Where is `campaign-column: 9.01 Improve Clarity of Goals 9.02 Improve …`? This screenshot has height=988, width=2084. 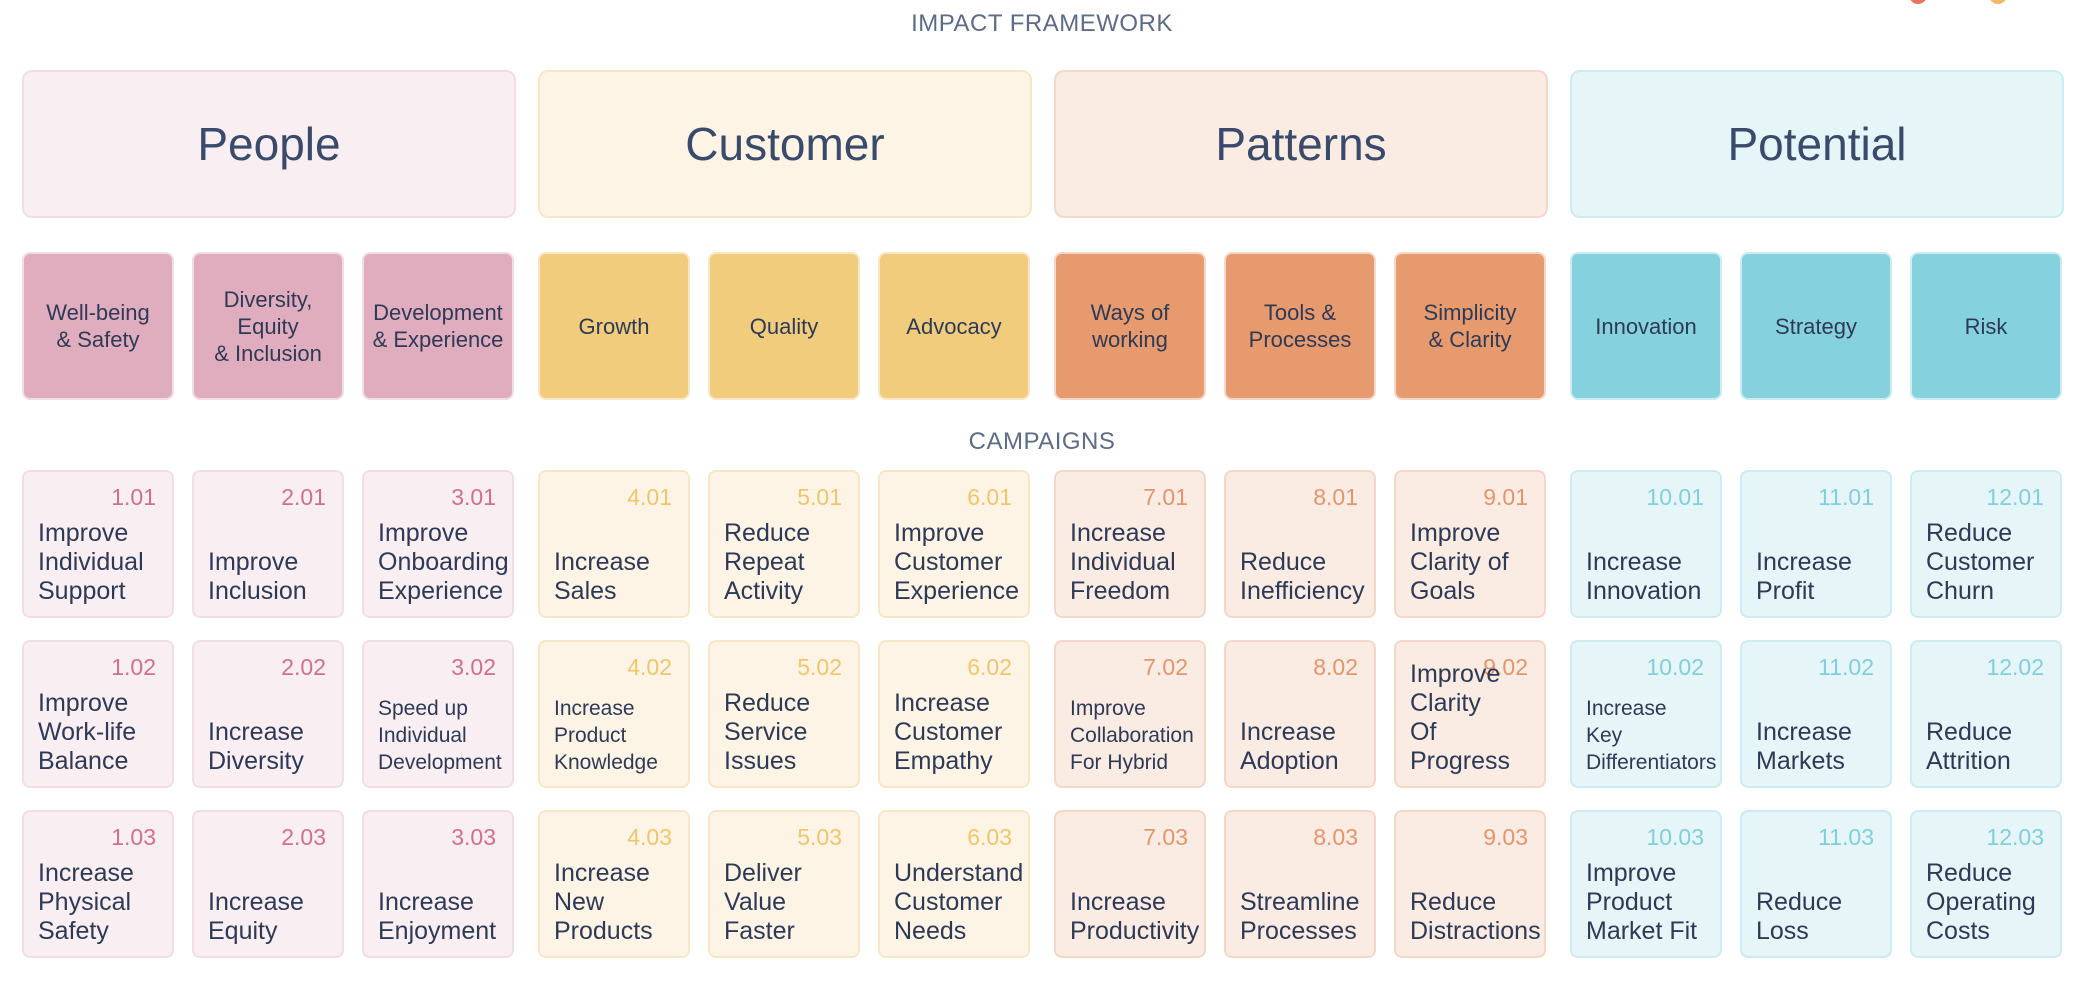 campaign-column: 9.01 Improve Clarity of Goals 9.02 Improve … is located at coordinates (1470, 714).